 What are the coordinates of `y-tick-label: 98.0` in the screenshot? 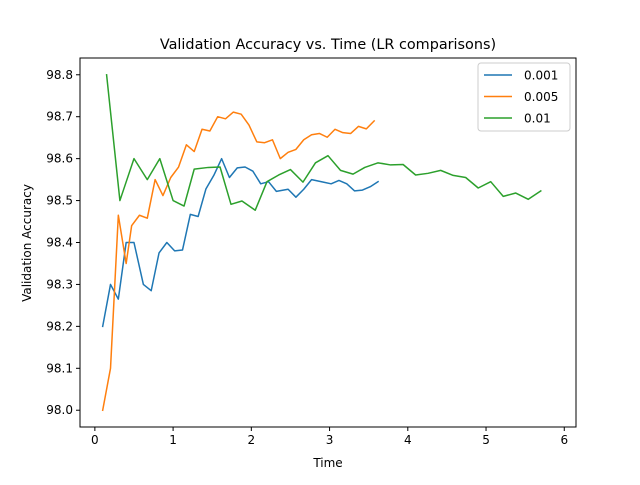 It's located at (59, 410).